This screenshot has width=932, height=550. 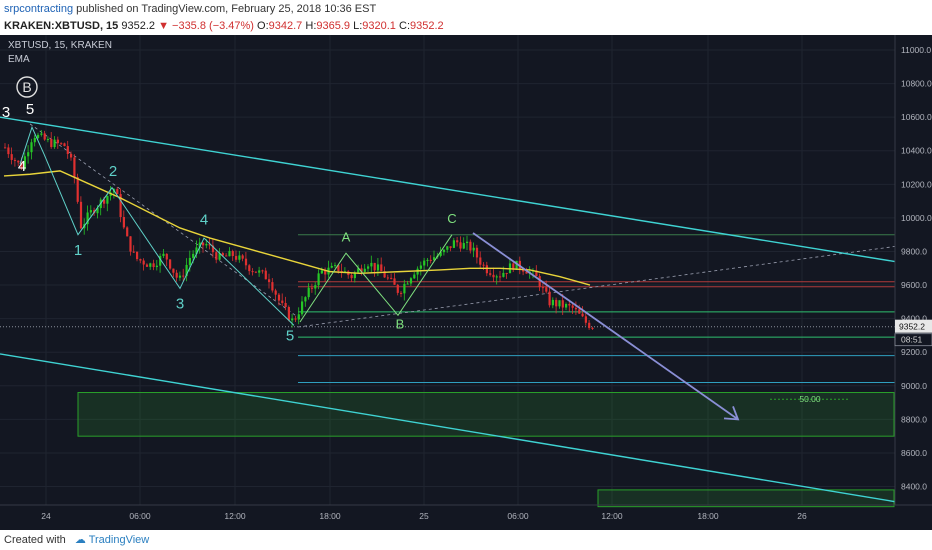 I want to click on wave-label: 1, so click(x=78, y=250).